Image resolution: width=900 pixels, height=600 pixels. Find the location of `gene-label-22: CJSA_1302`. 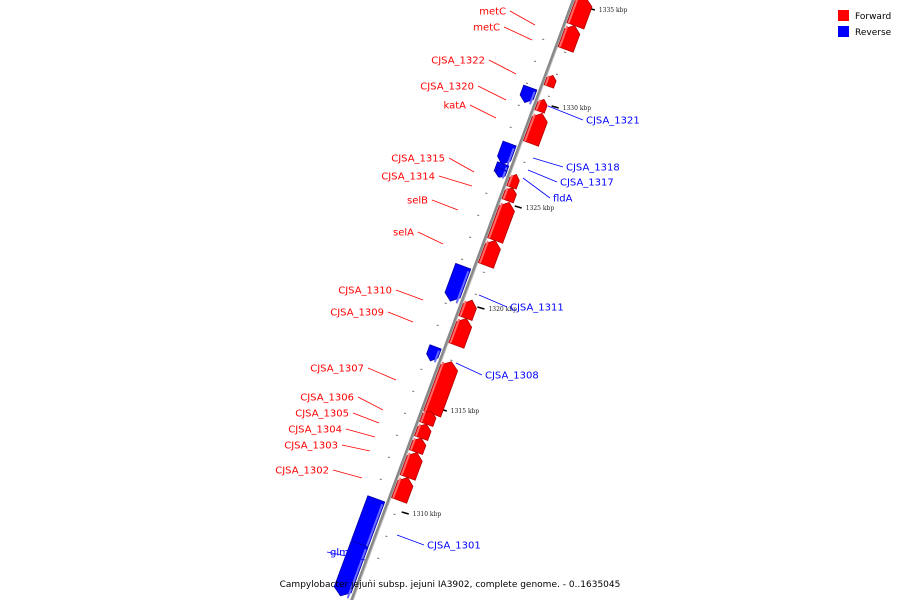

gene-label-22: CJSA_1302 is located at coordinates (319, 472).